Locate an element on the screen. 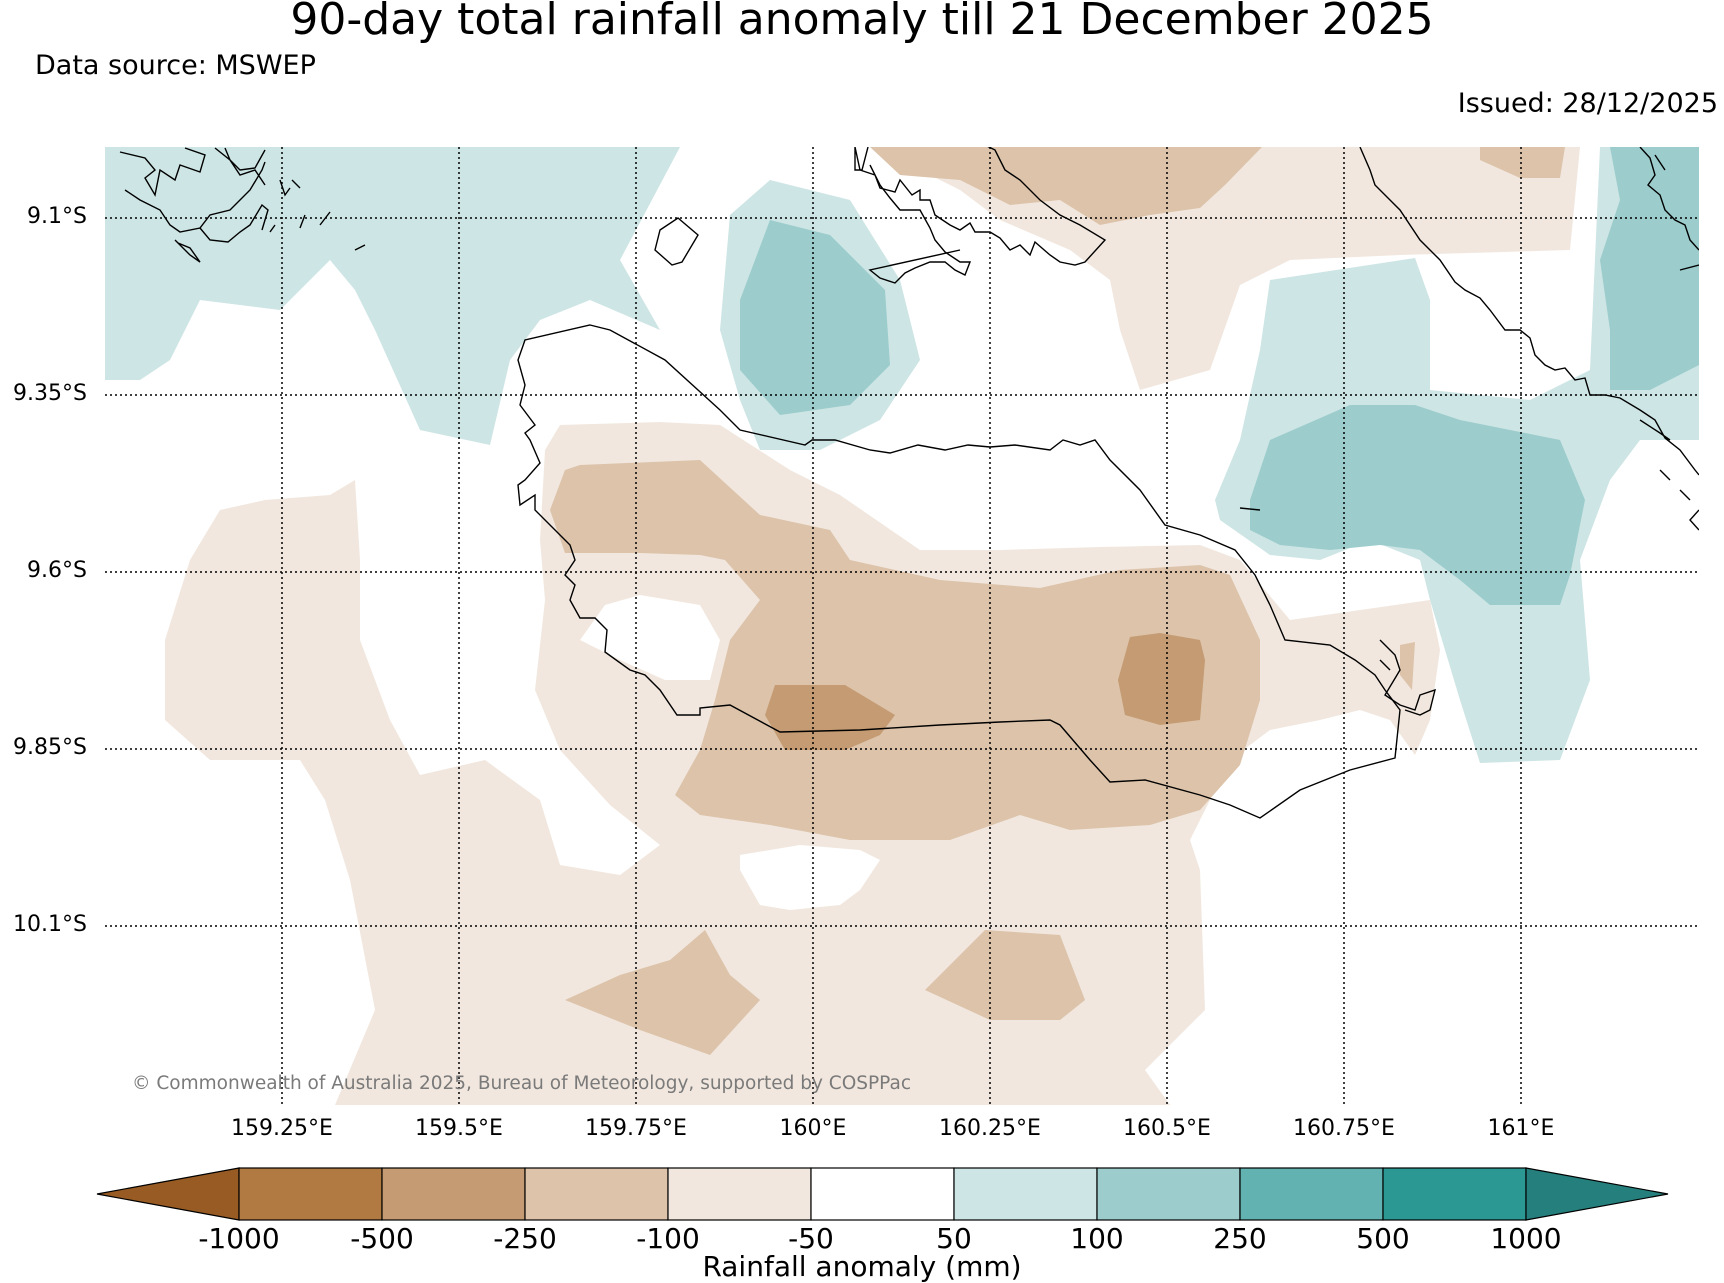 The image size is (1724, 1283). data-source: Data source: MSWEP is located at coordinates (175, 65).